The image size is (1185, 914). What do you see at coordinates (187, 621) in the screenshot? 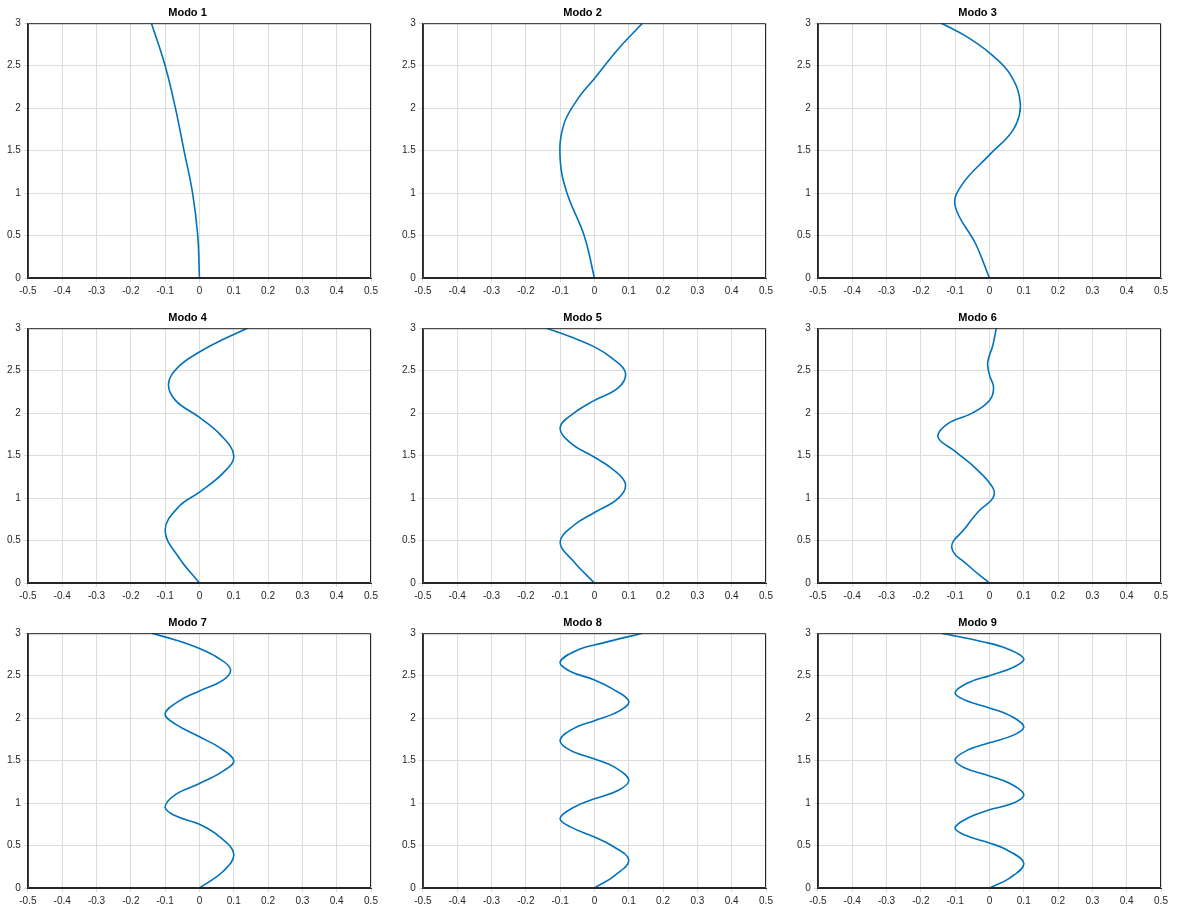
I see `chart-title: Modo 7` at bounding box center [187, 621].